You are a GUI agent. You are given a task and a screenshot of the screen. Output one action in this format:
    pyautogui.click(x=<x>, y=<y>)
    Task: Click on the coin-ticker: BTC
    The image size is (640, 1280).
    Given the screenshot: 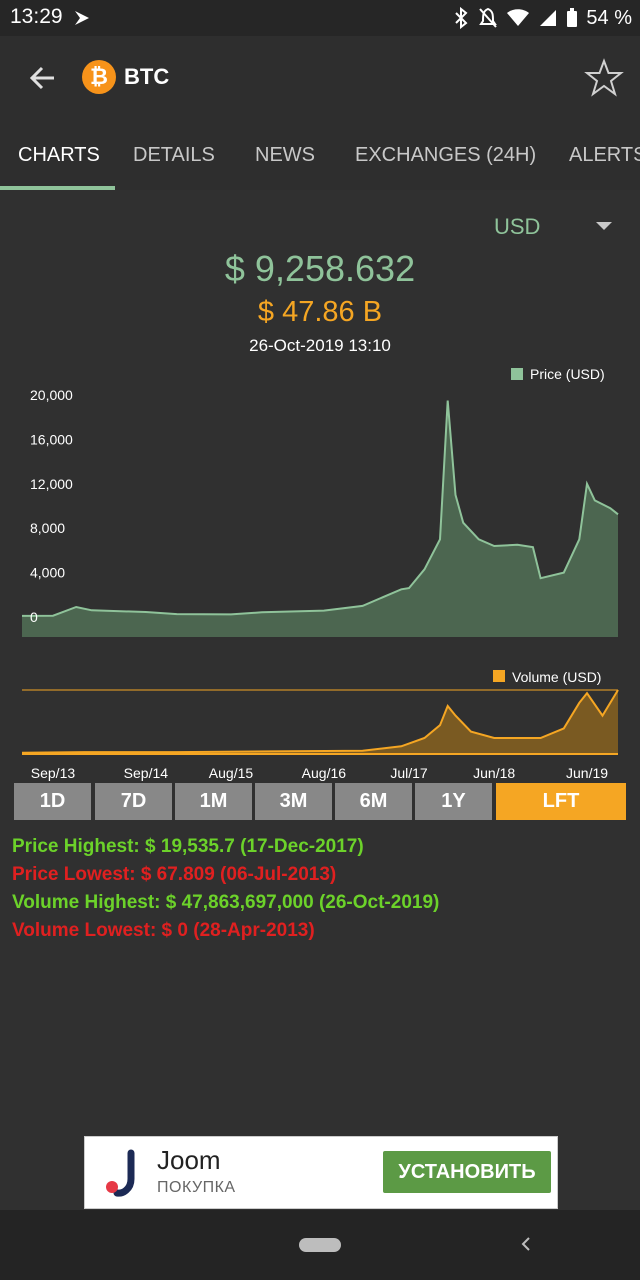 What is the action you would take?
    pyautogui.click(x=147, y=76)
    